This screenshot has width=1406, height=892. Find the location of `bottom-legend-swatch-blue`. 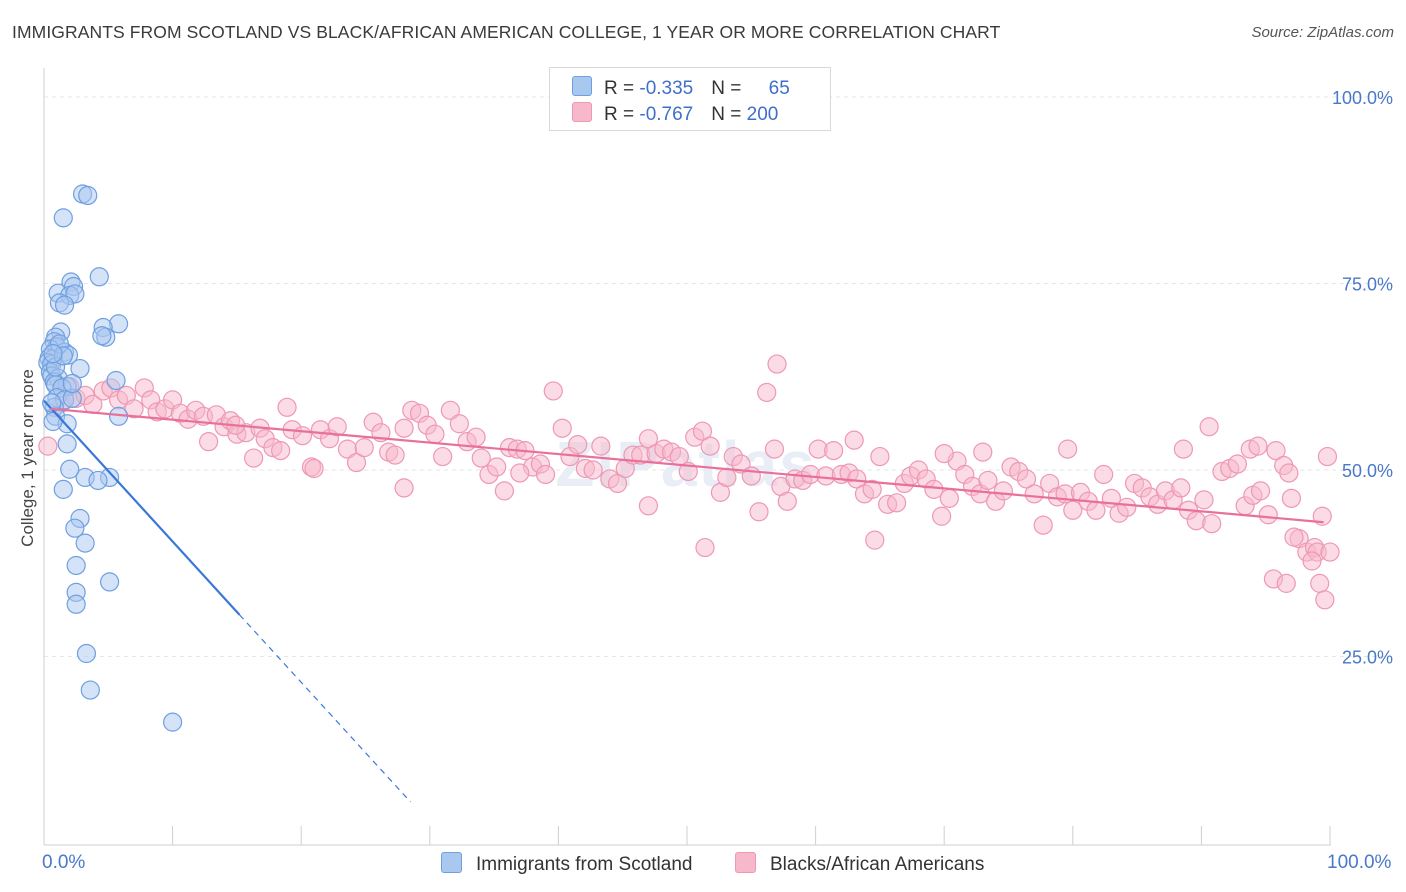

bottom-legend-swatch-blue is located at coordinates (451, 862).